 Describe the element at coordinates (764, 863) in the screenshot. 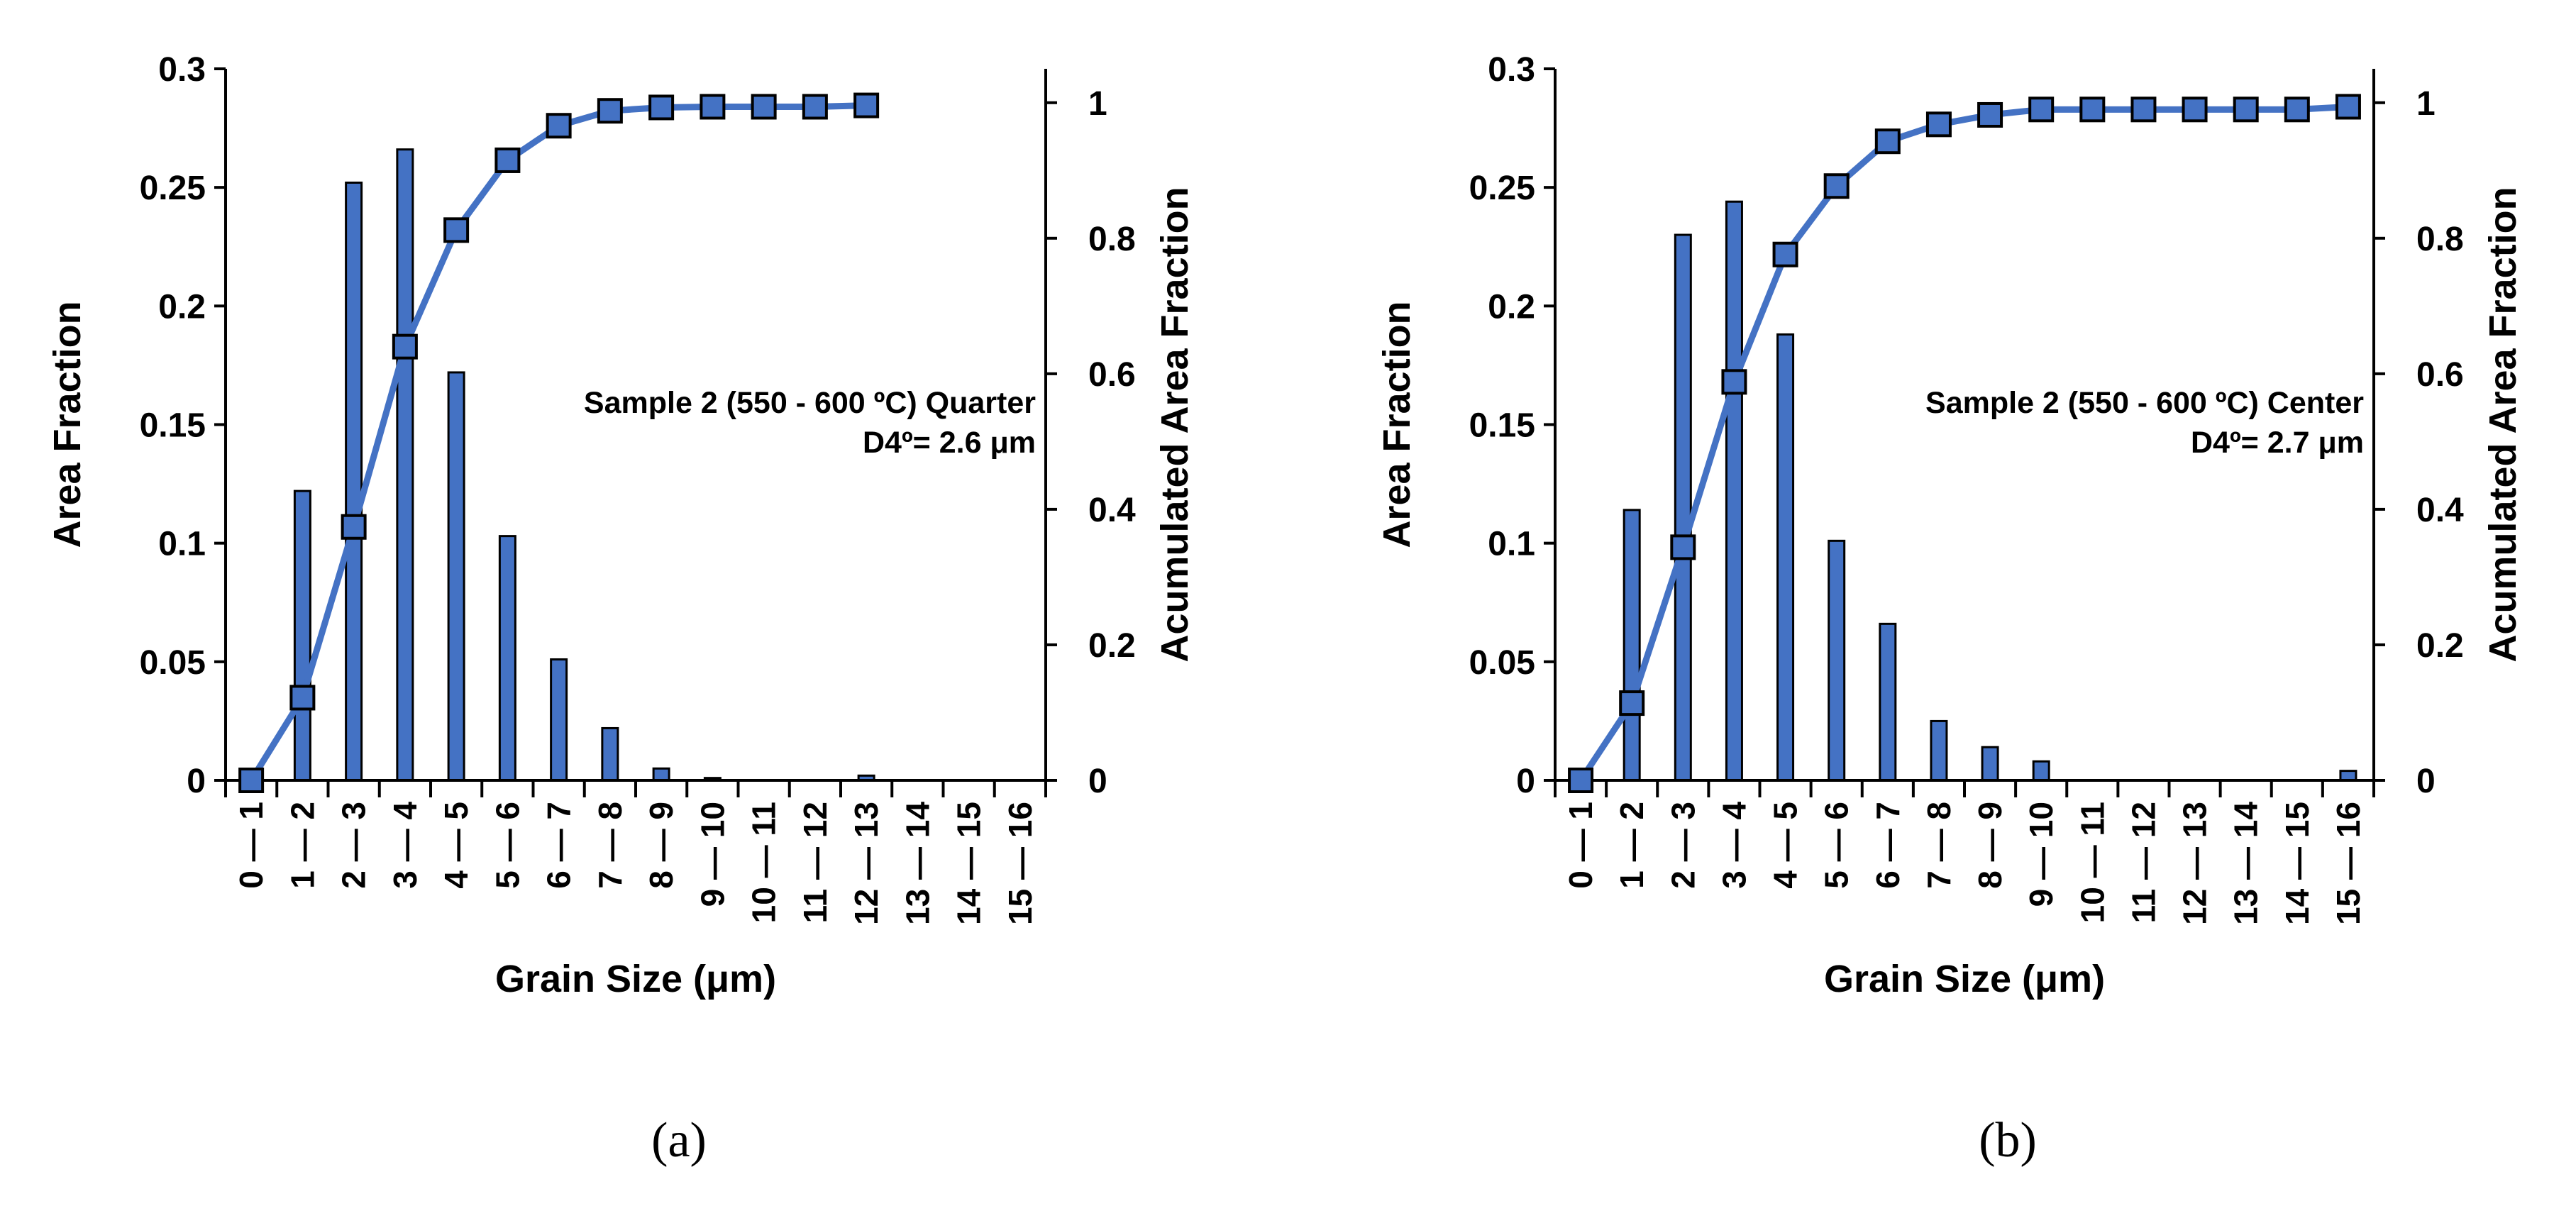

I see `x-tick-label: 10 — 11` at that location.